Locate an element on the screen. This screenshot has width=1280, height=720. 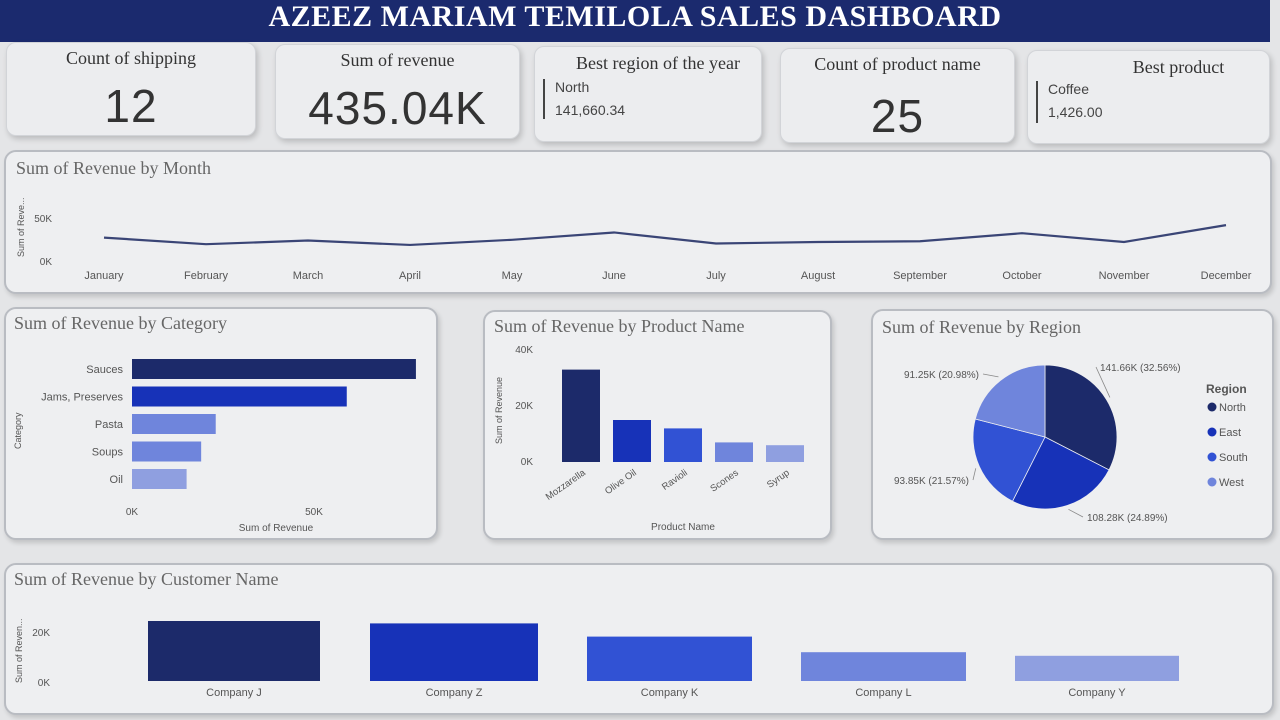
product-label-olive-oil: Olive Oil is located at coordinates (621, 482).